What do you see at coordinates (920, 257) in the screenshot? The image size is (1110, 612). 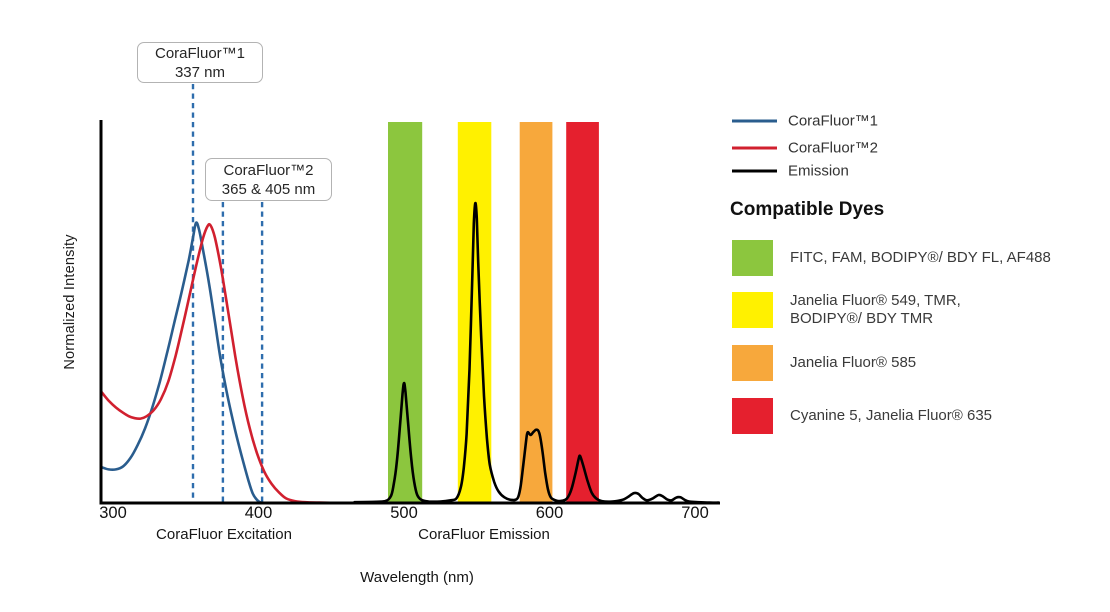 I see `dye-label: FITC, FAM, BODIPY®/ BDY FL, AF488` at bounding box center [920, 257].